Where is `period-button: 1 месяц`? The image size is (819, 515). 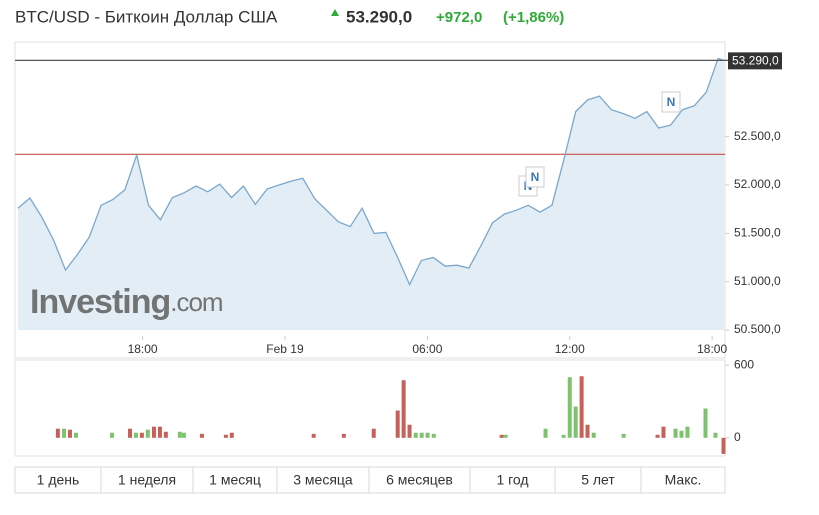
period-button: 1 месяц is located at coordinates (235, 480).